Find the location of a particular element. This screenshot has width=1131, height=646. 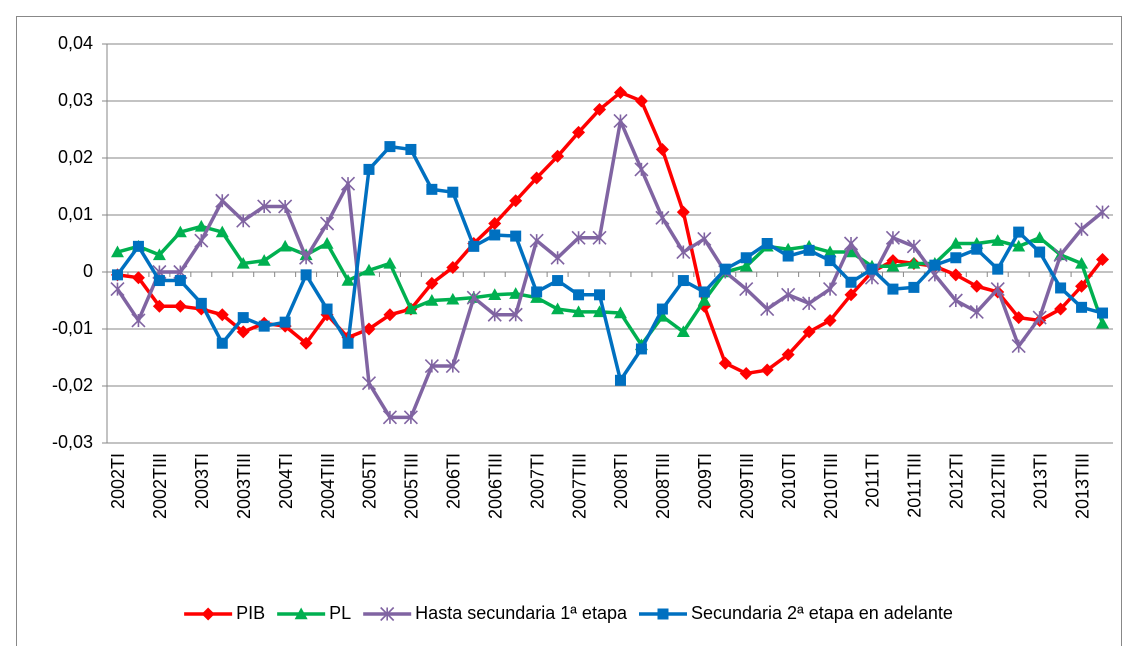

legend-label: PL is located at coordinates (340, 613).